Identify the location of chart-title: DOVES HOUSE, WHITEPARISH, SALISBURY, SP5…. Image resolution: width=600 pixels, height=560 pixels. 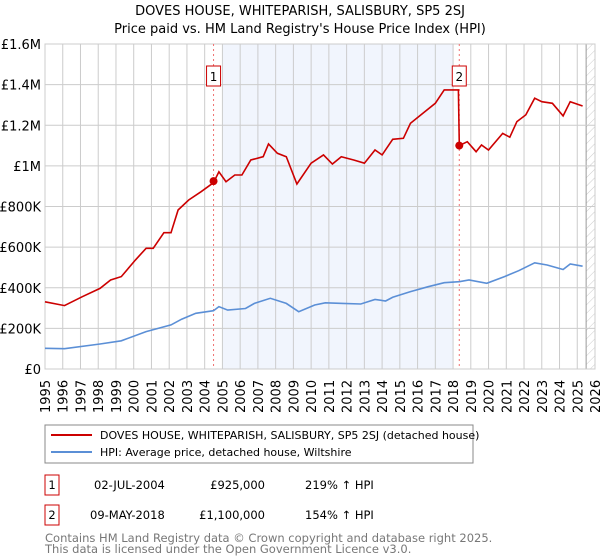
(300, 11).